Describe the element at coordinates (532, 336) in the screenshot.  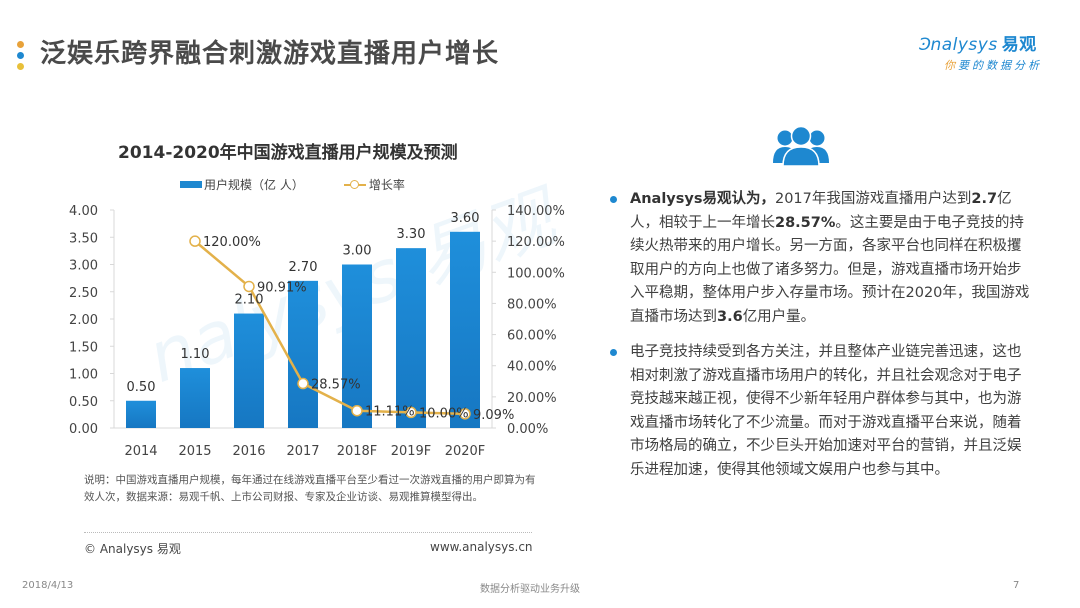
I see `y-right-tick-label: 60.00%` at that location.